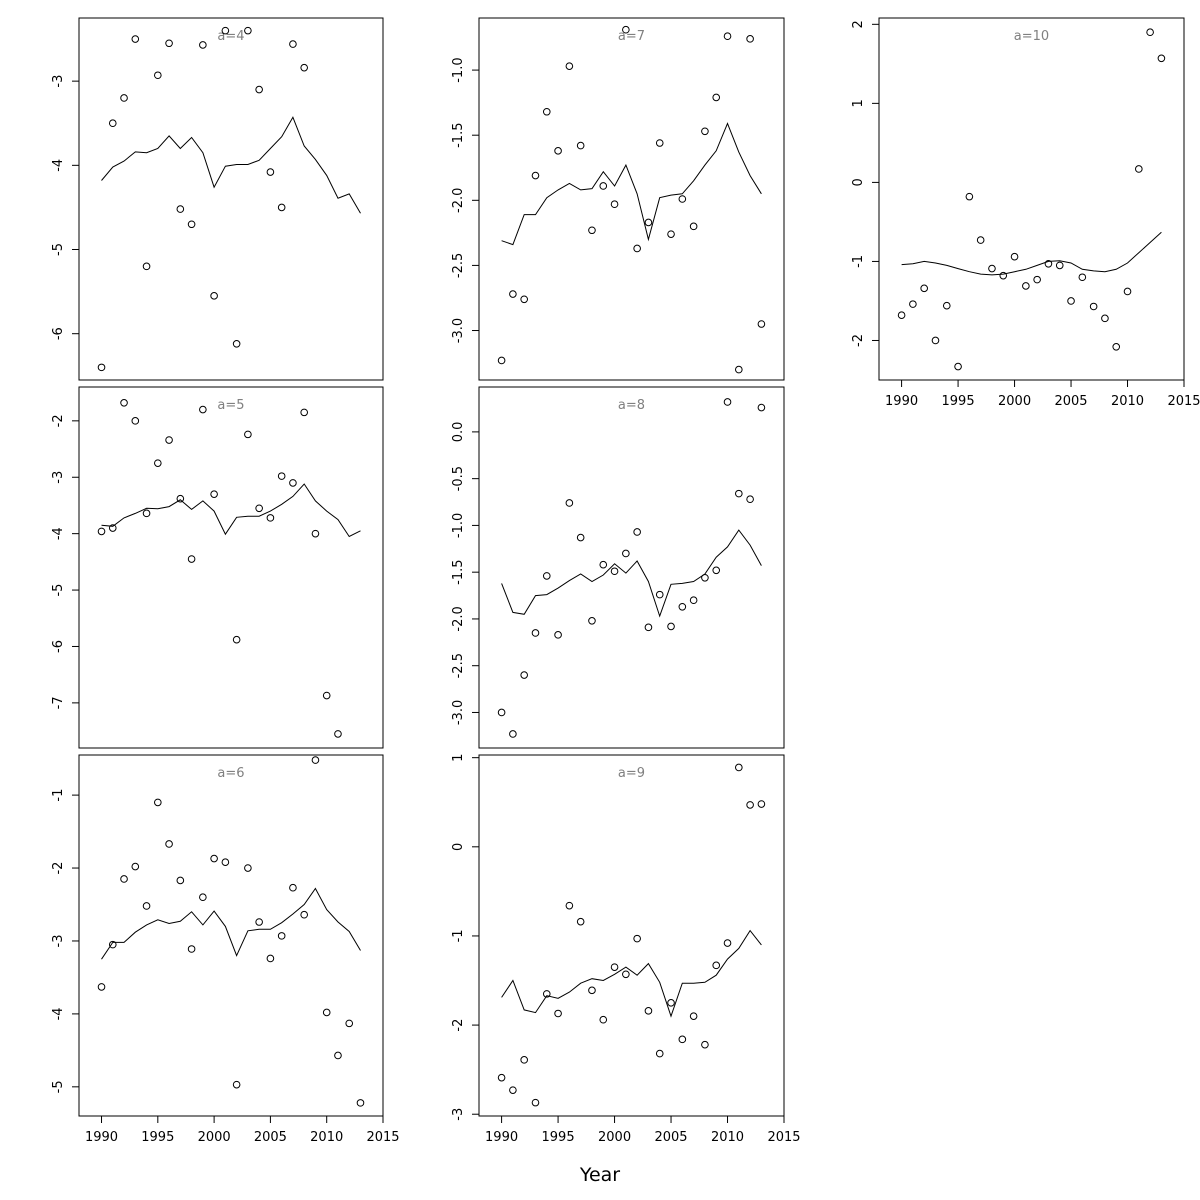 This screenshot has height=1200, width=1200. What do you see at coordinates (458, 1114) in the screenshot?
I see `y-tick-label: -3` at bounding box center [458, 1114].